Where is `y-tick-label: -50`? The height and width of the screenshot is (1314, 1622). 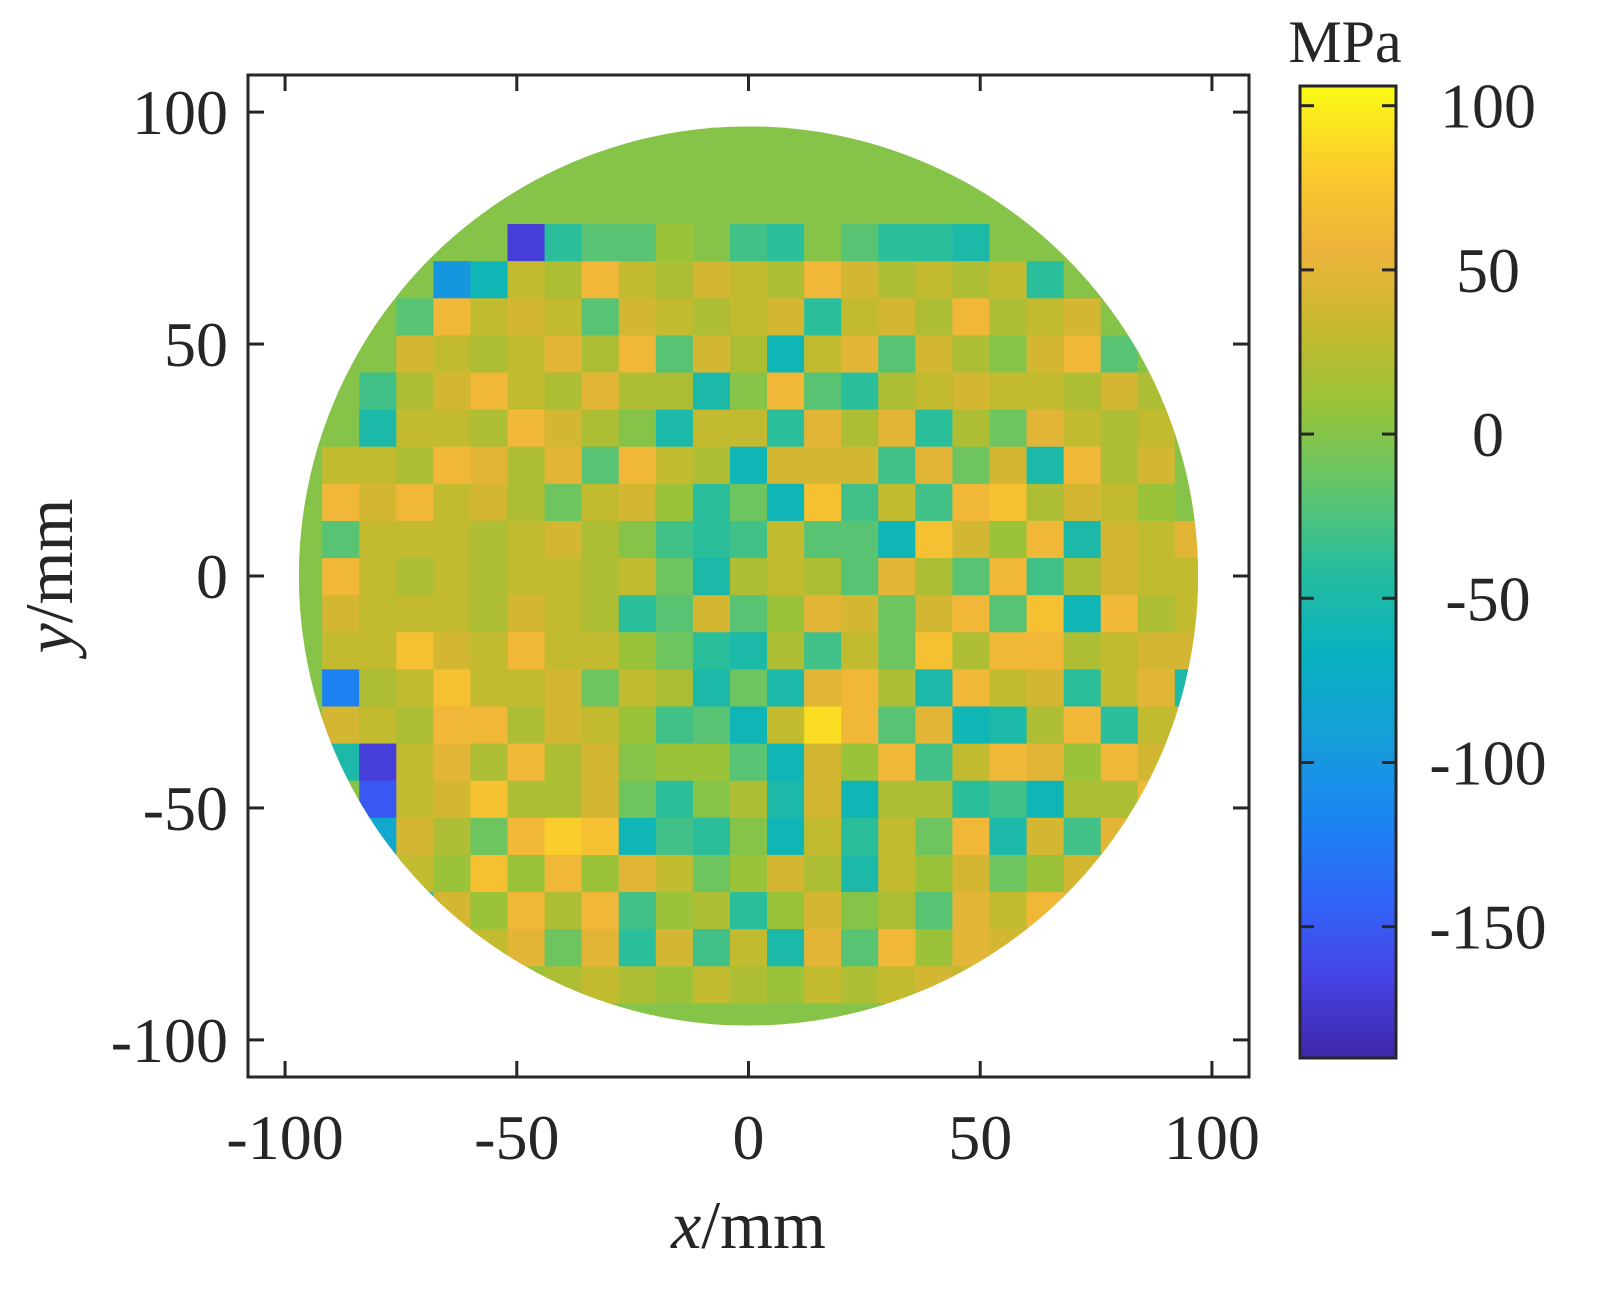 y-tick-label: -50 is located at coordinates (185, 808).